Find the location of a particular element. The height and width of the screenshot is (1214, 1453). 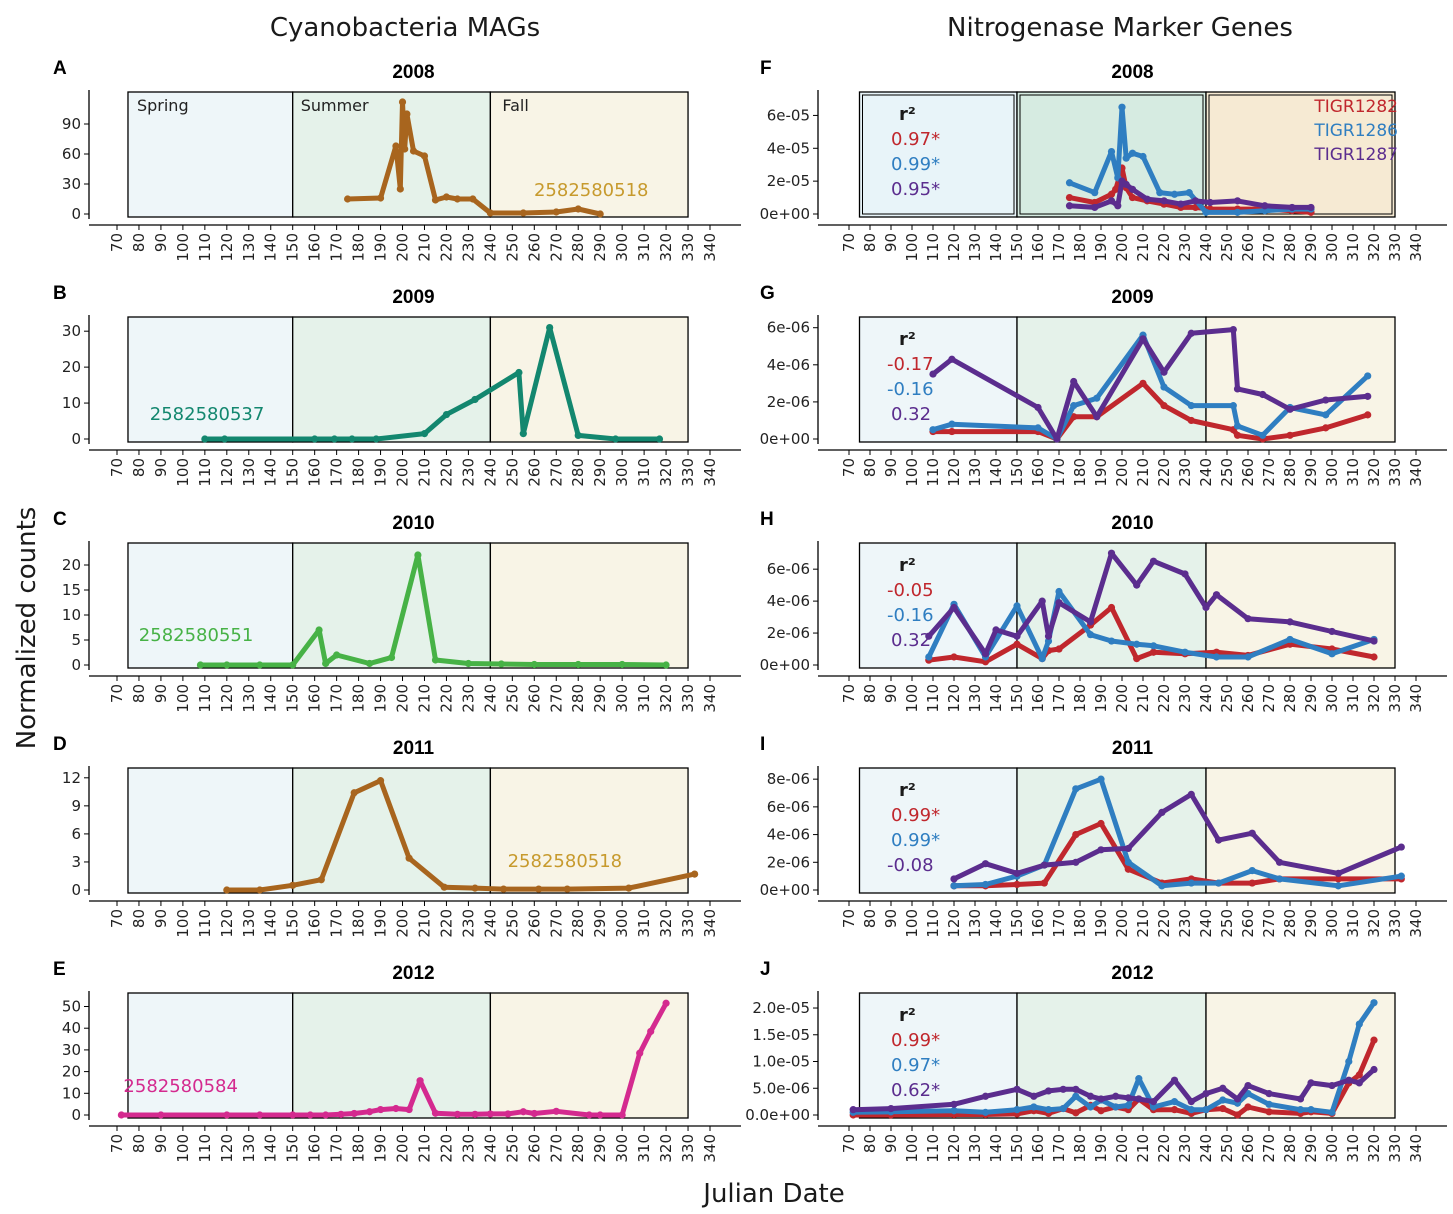

season-box-spring is located at coordinates (938, 605).